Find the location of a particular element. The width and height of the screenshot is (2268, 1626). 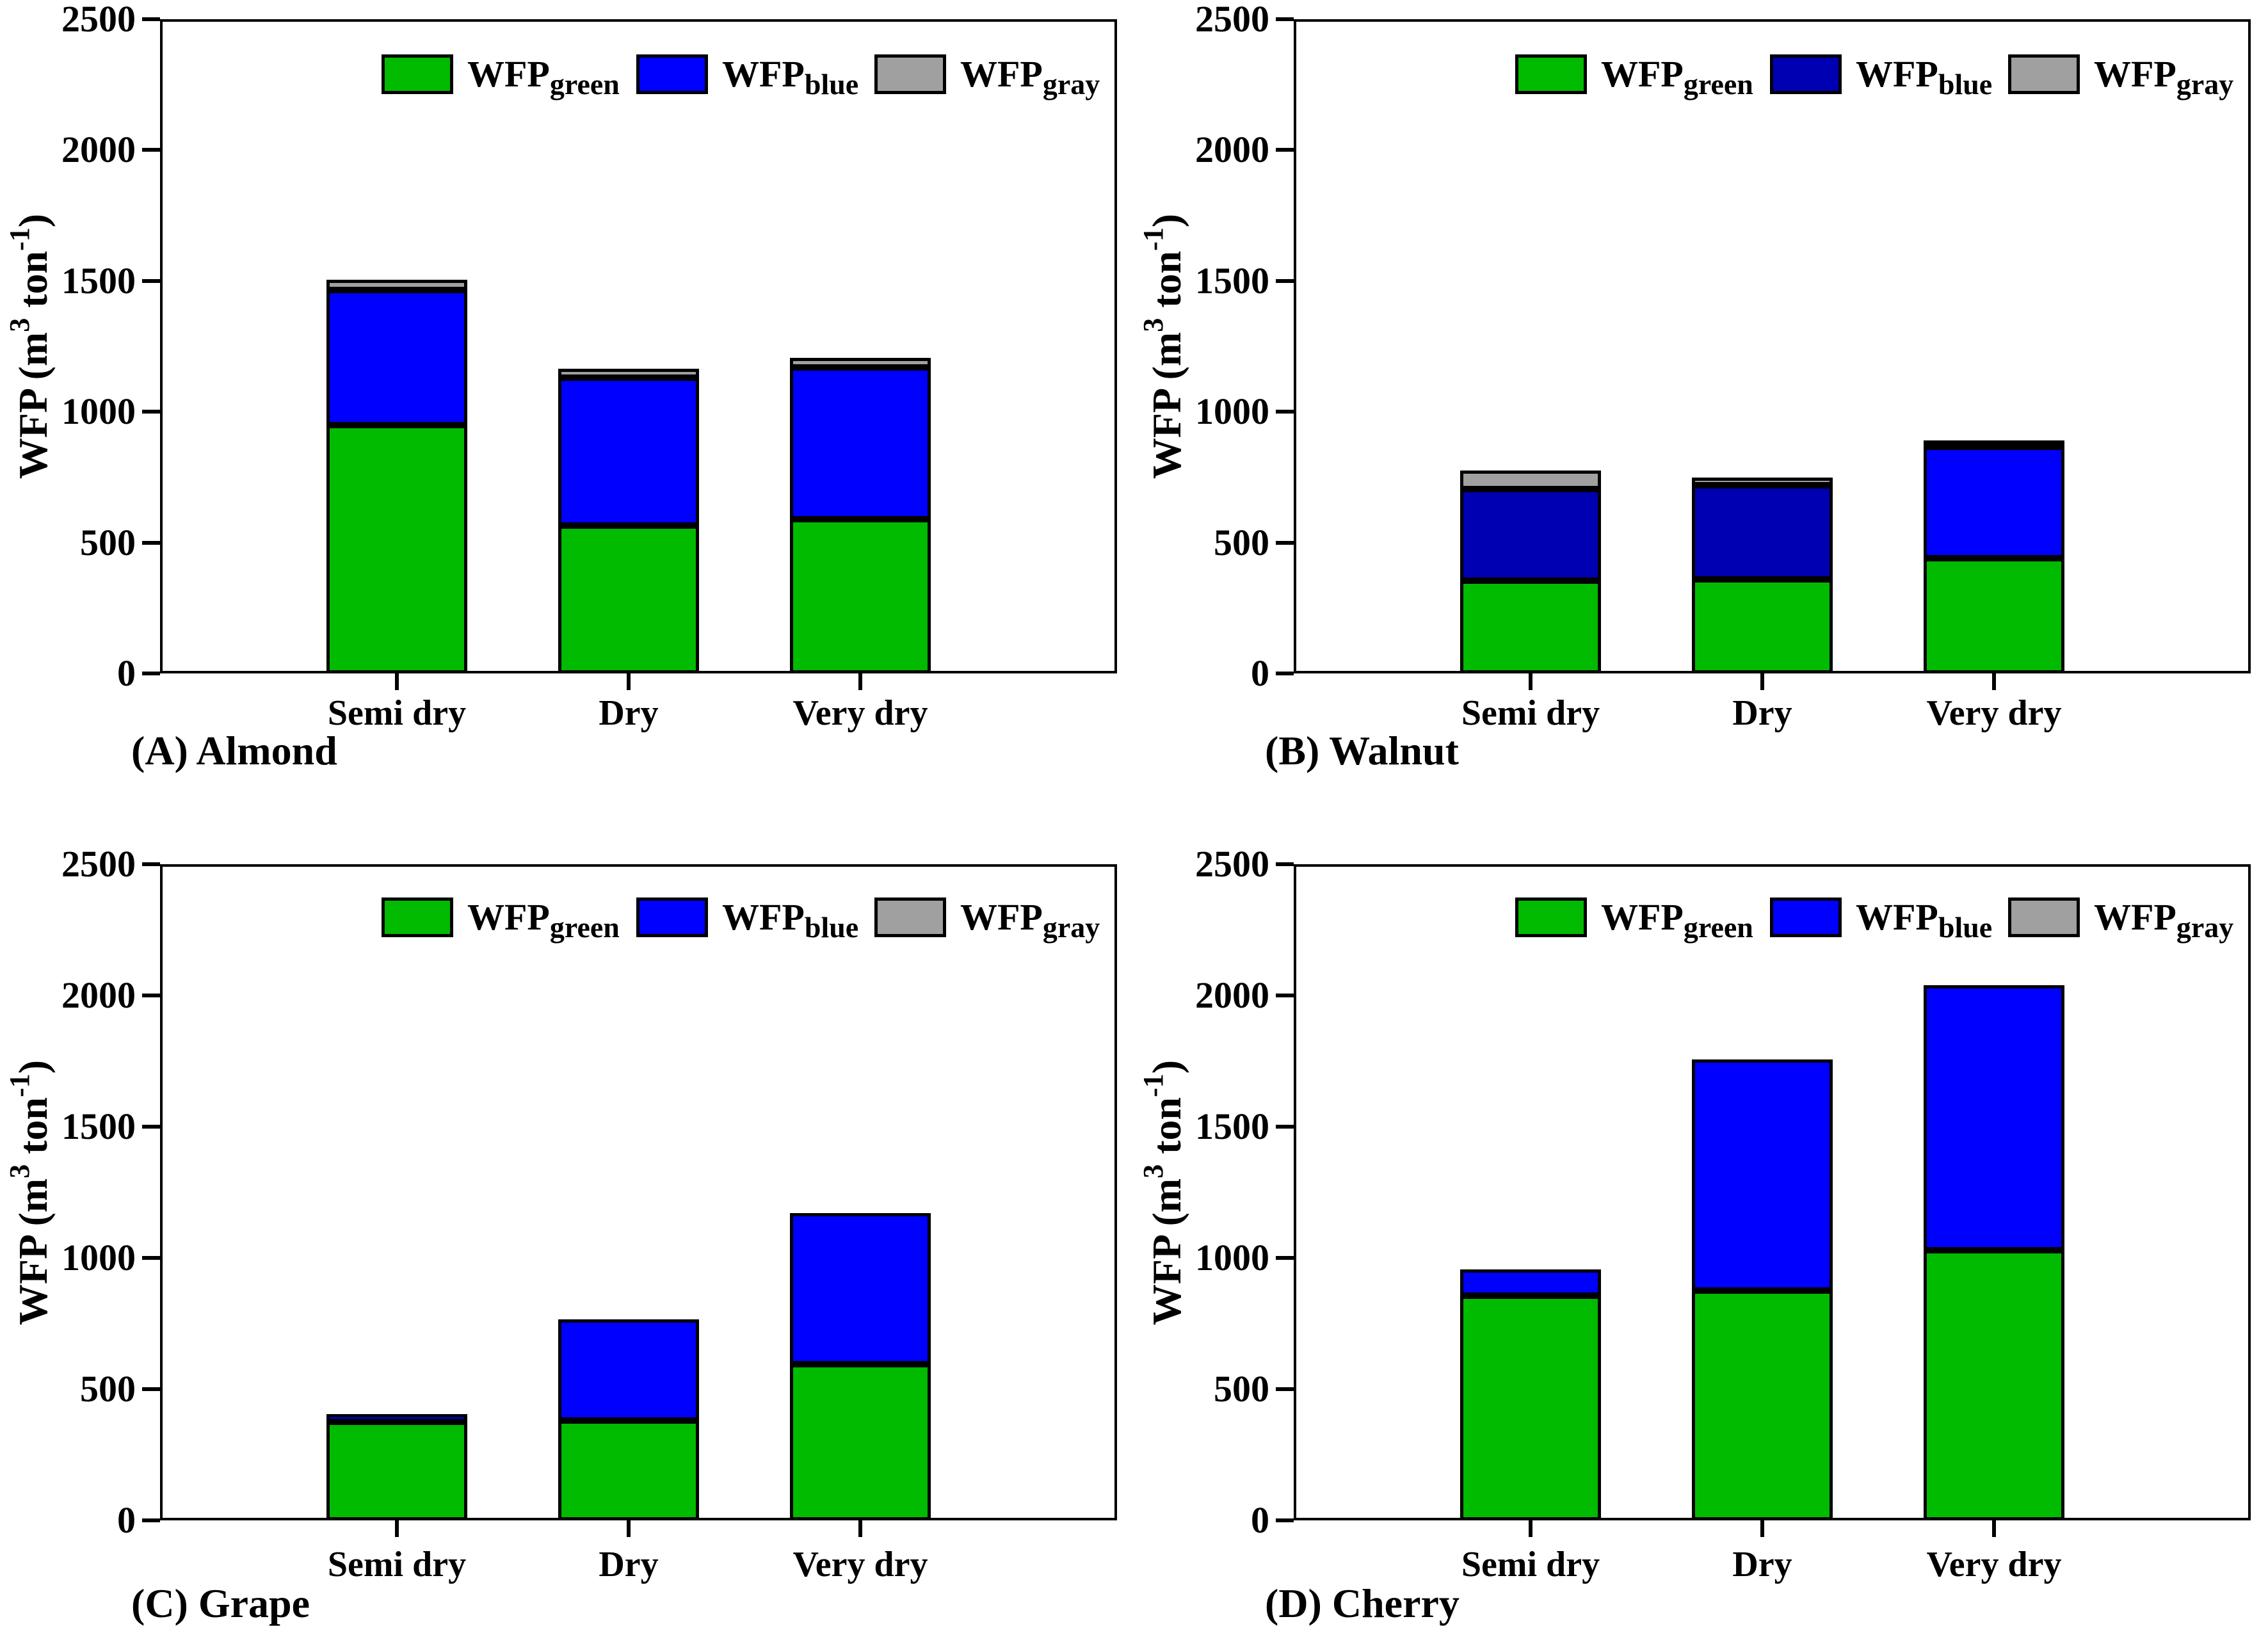

bar-segment-green-dry is located at coordinates (1762, 1405).